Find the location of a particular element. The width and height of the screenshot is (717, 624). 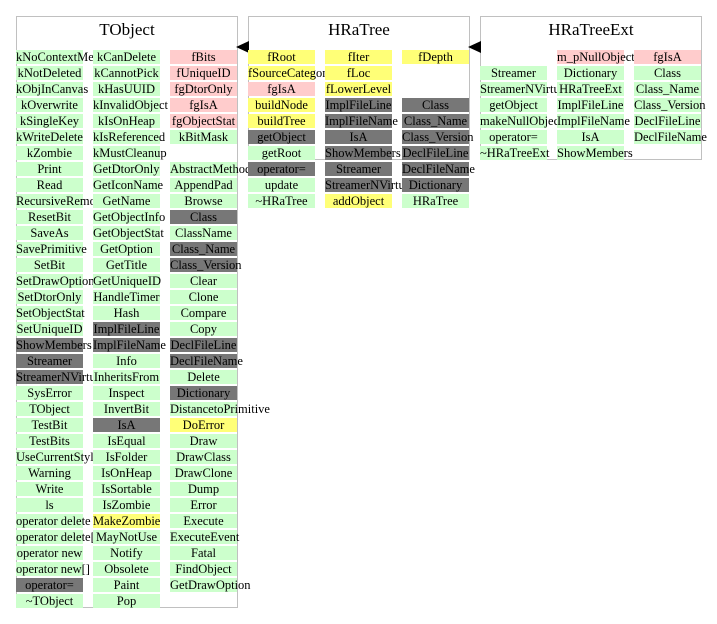

class-member-cell: HRaTreeExt is located at coordinates (590, 89).